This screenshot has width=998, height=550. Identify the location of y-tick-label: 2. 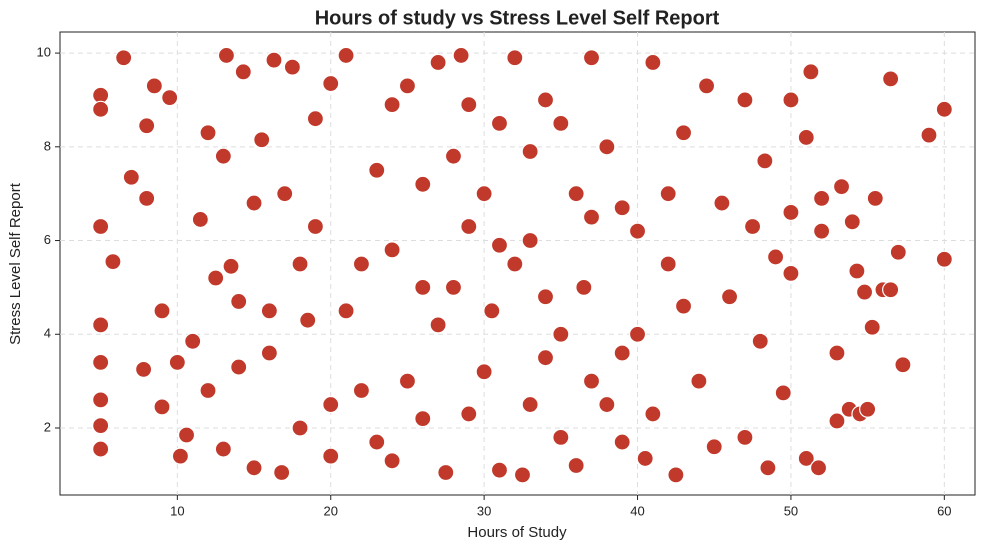
(47, 426).